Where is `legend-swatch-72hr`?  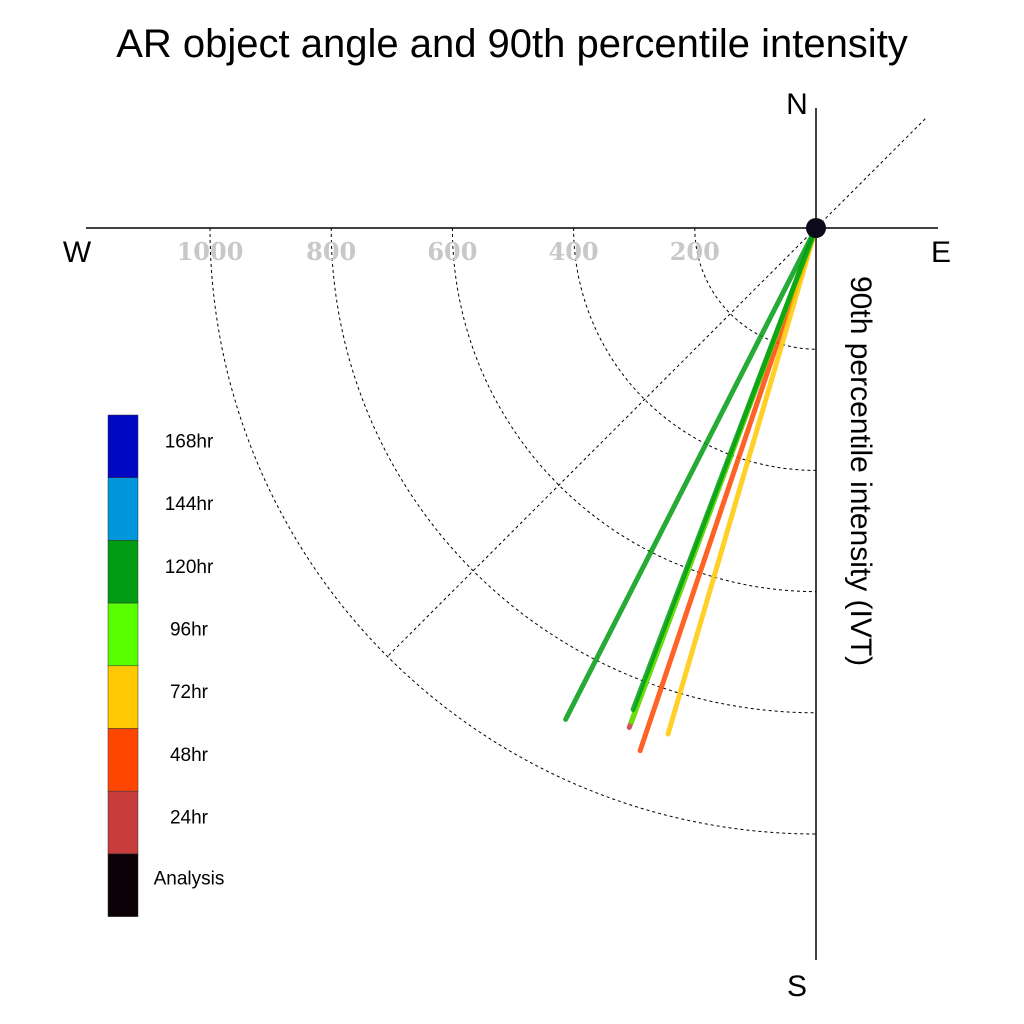 legend-swatch-72hr is located at coordinates (123, 697).